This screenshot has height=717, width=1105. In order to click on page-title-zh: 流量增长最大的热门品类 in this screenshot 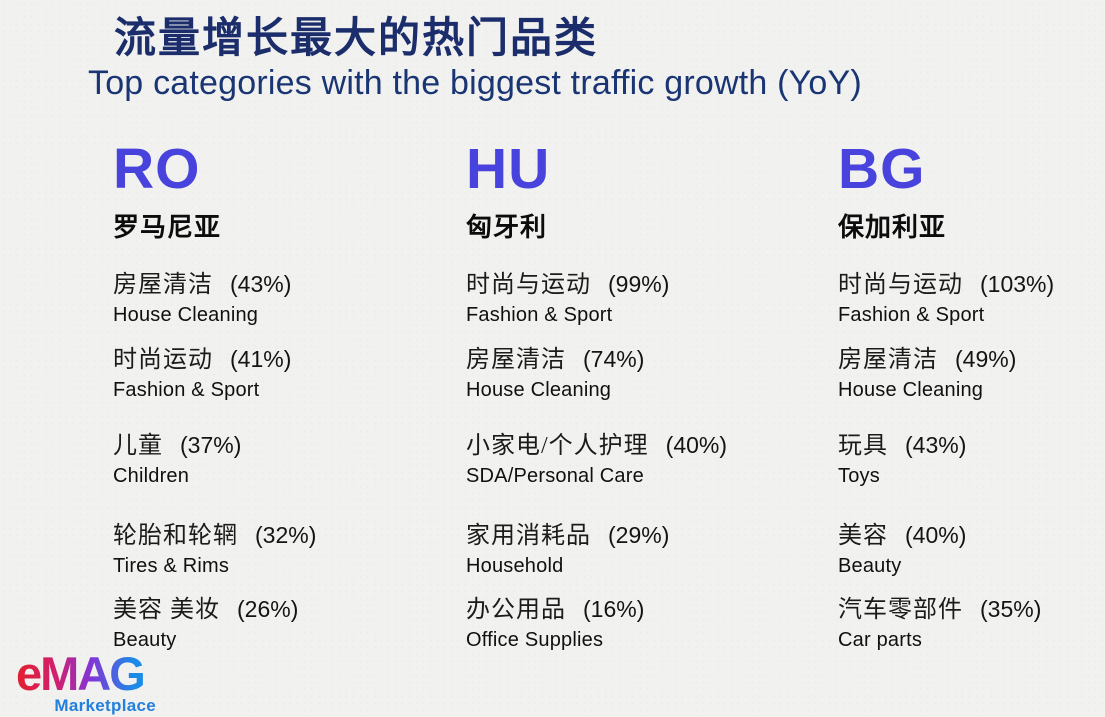, I will do `click(356, 39)`.